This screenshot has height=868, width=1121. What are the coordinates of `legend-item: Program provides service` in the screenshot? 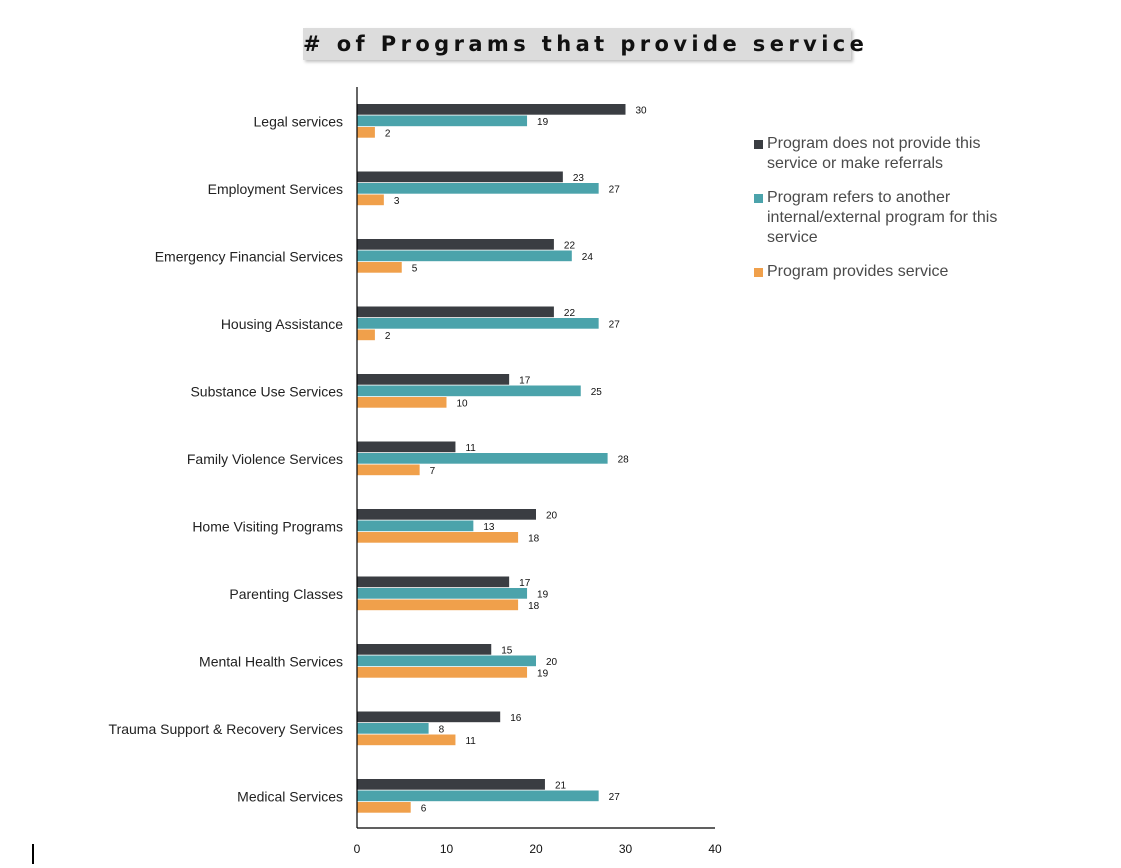 It's located at (882, 272).